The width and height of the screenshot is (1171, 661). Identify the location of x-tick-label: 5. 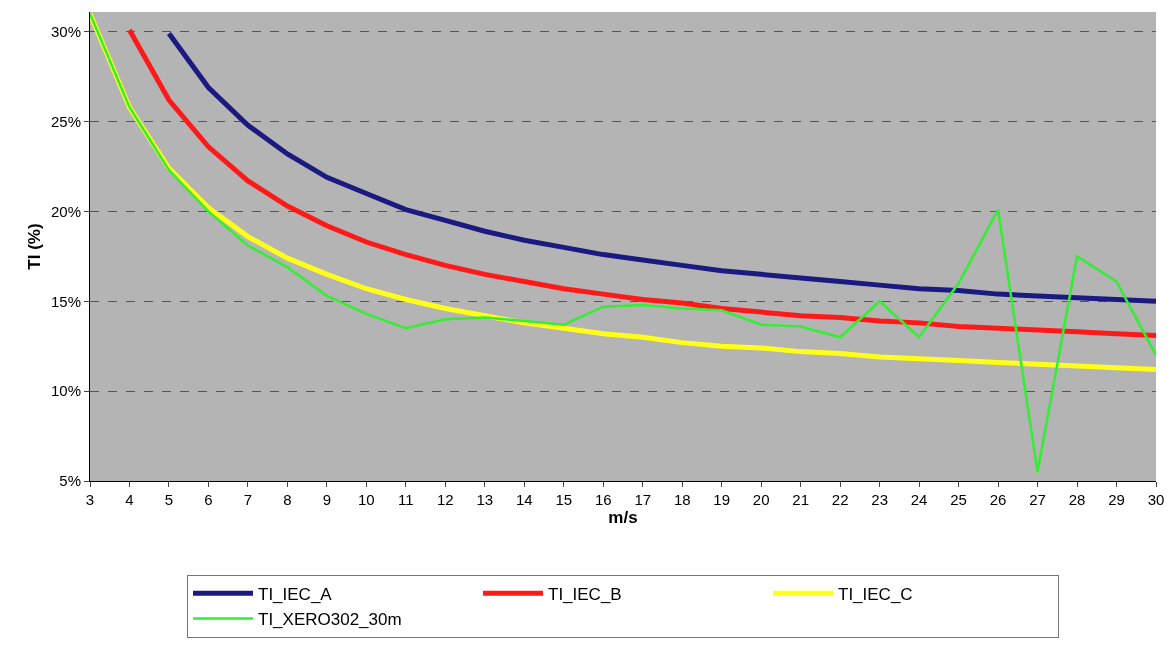
(169, 499).